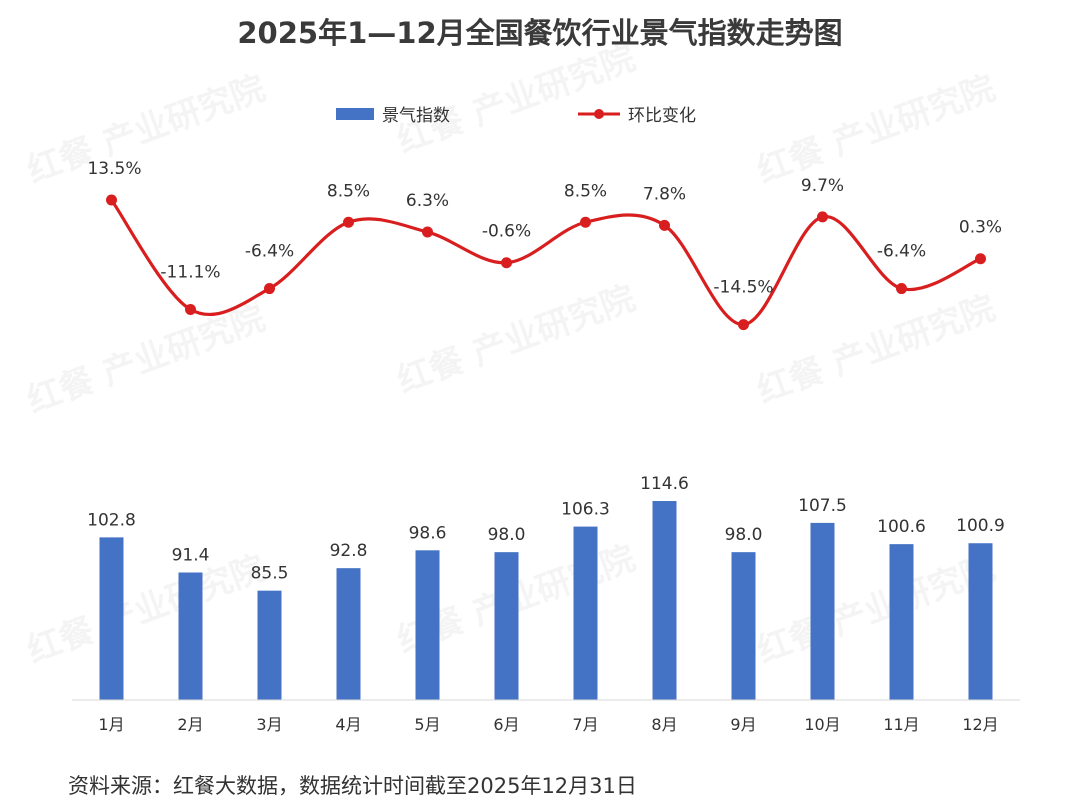 The height and width of the screenshot is (809, 1080). Describe the element at coordinates (146, 609) in the screenshot. I see `watermark-6: 红餐 产业研究院` at that location.